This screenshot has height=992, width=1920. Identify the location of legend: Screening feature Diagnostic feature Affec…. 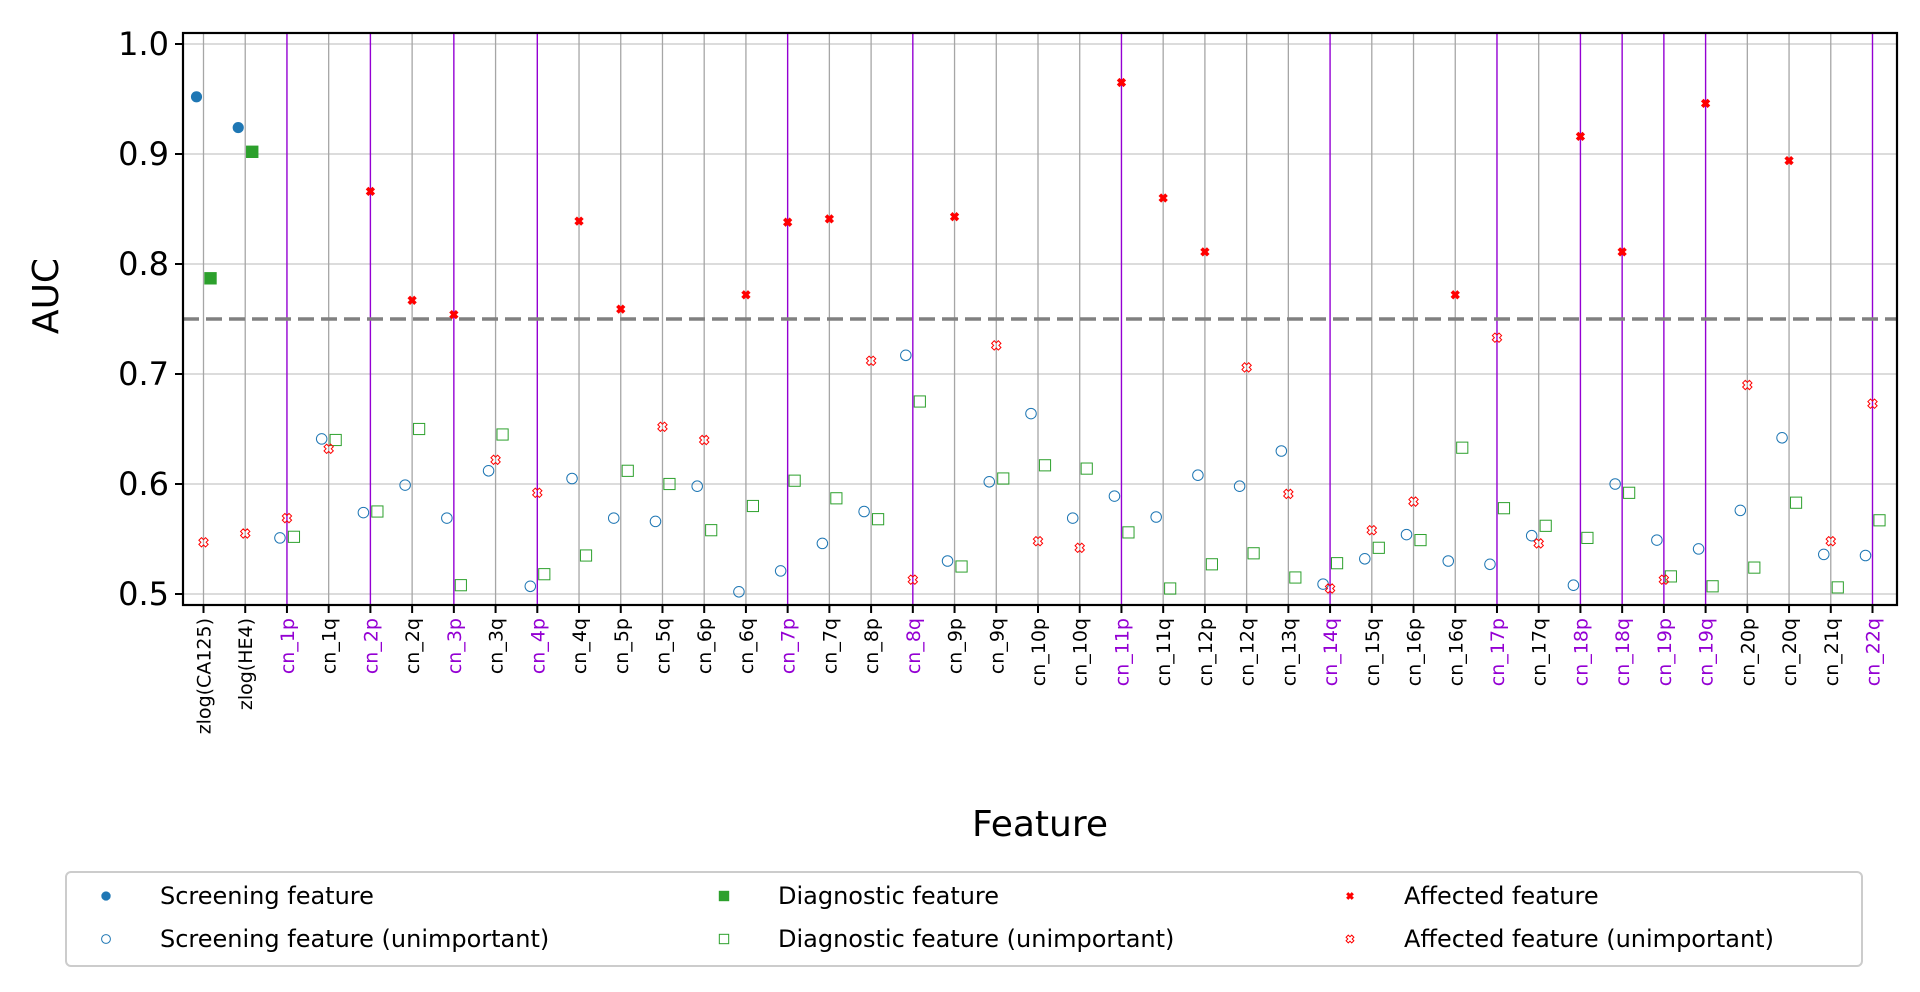
(964, 919).